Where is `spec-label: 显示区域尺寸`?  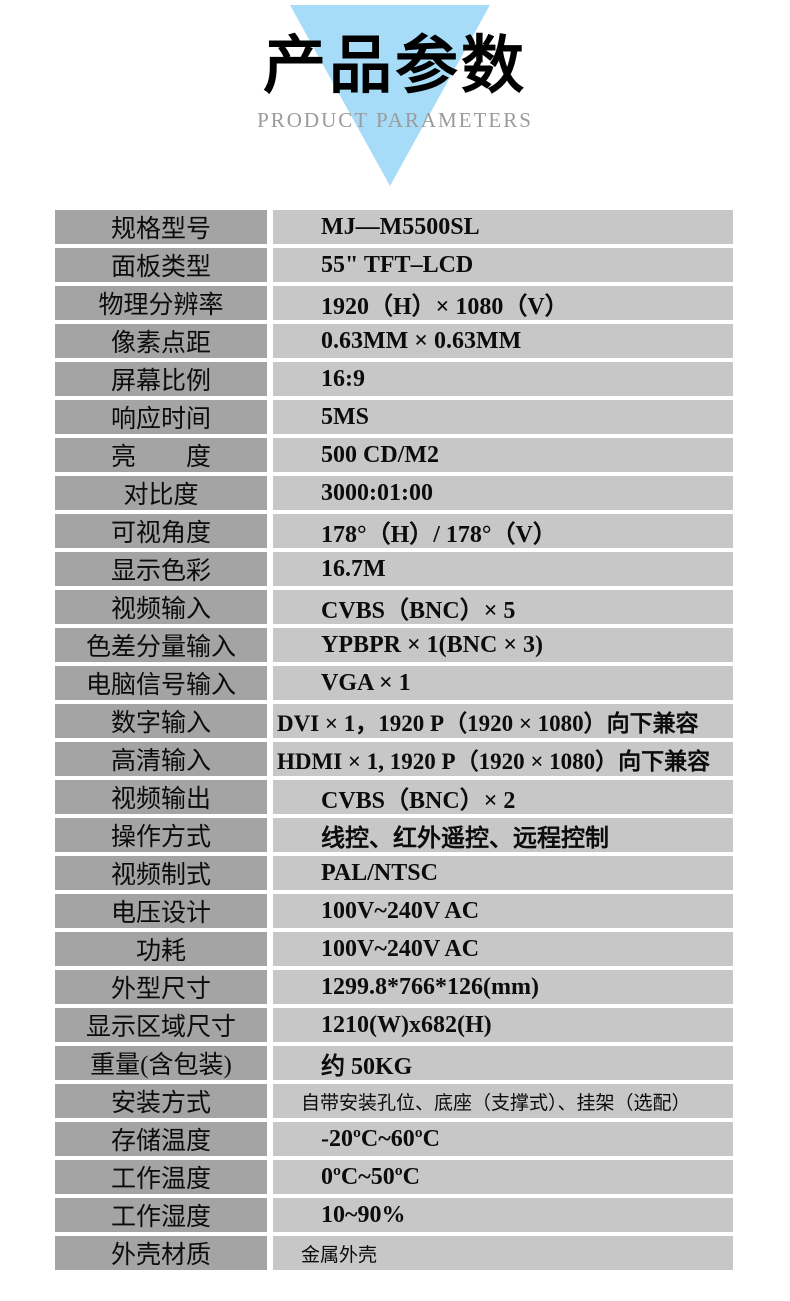 spec-label: 显示区域尺寸 is located at coordinates (161, 1025).